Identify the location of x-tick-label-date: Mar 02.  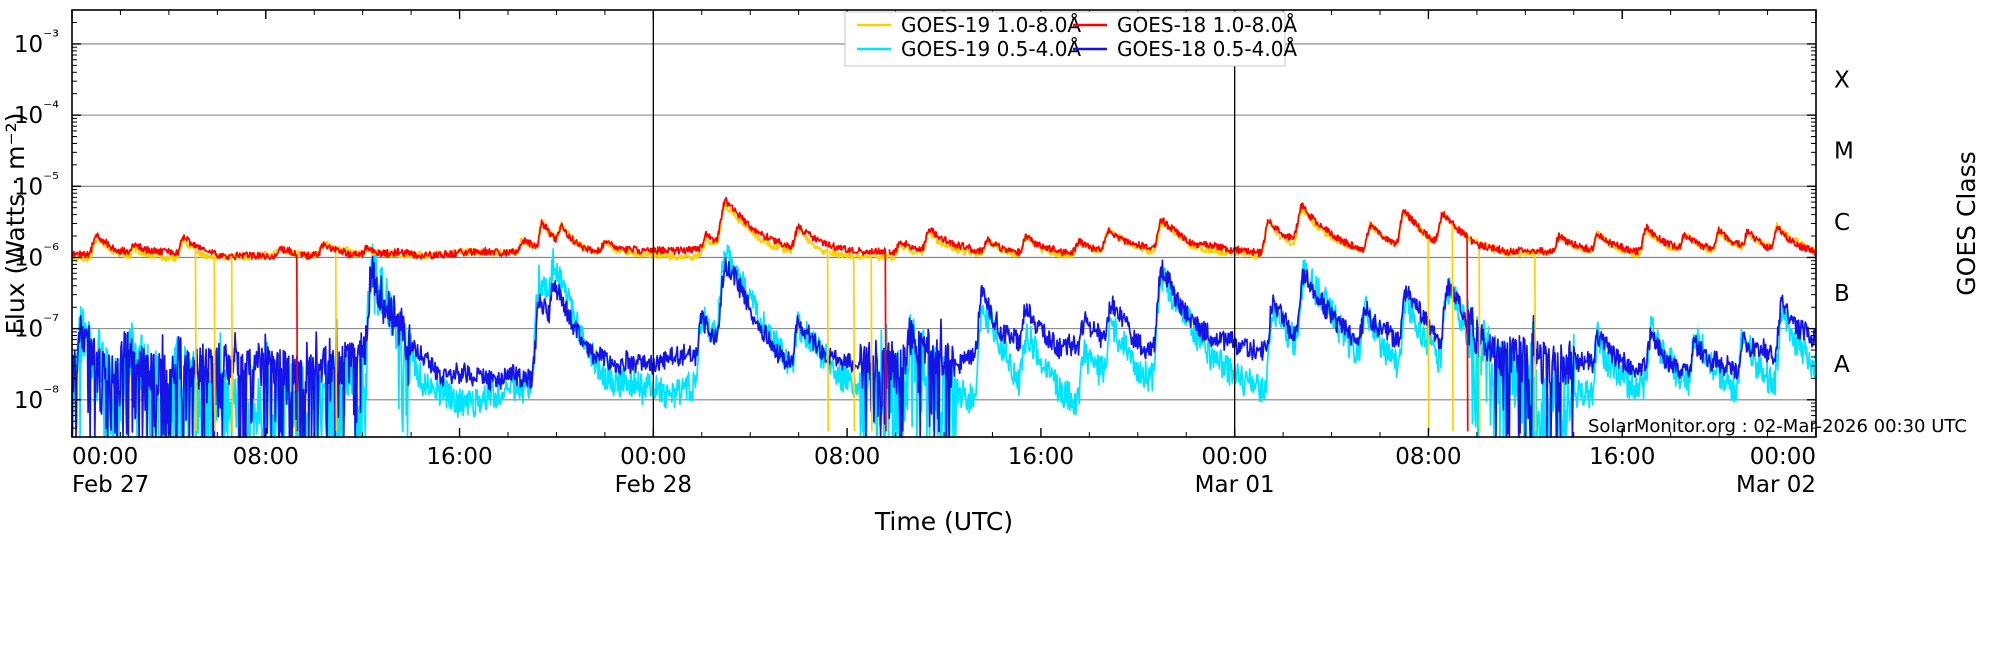
(1776, 485).